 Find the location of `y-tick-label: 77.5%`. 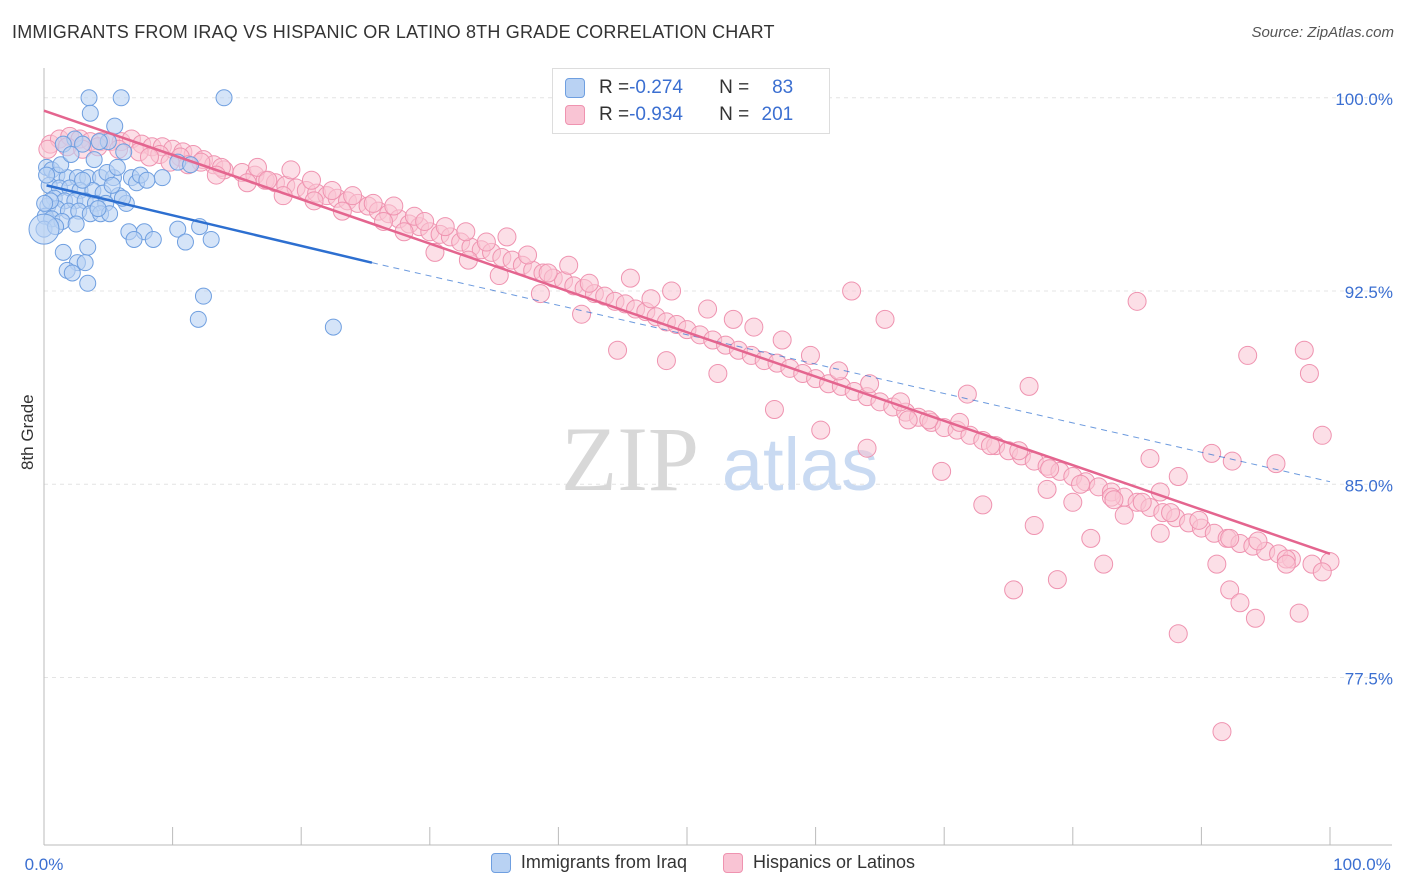

y-tick-label: 77.5% is located at coordinates (1369, 679).